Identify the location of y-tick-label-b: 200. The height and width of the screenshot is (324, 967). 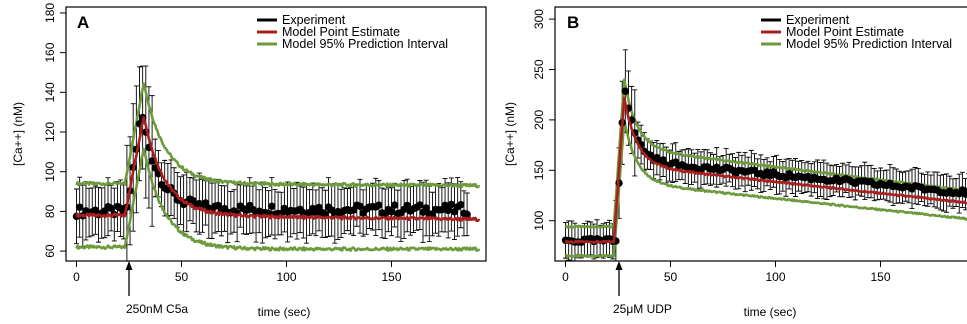
(539, 120).